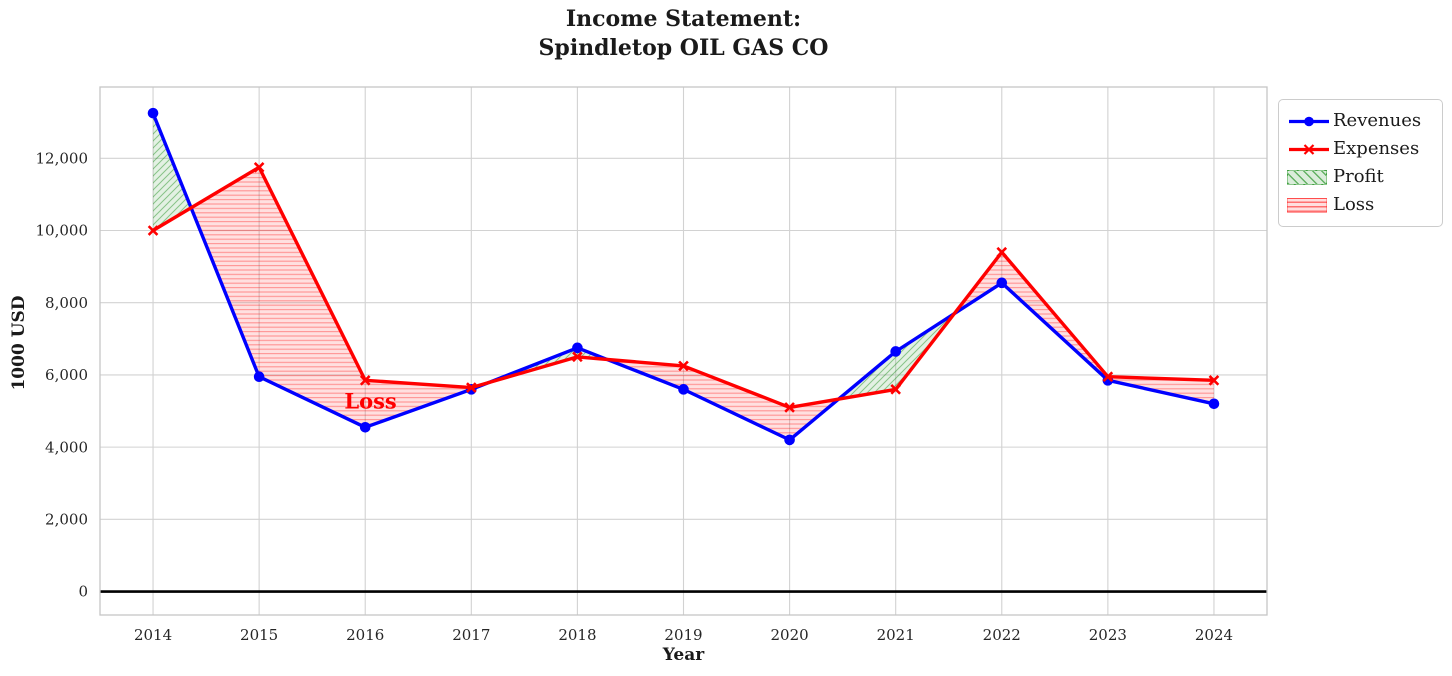 This screenshot has height=676, width=1452. Describe the element at coordinates (471, 635) in the screenshot. I see `x-tick-label: 2017` at that location.